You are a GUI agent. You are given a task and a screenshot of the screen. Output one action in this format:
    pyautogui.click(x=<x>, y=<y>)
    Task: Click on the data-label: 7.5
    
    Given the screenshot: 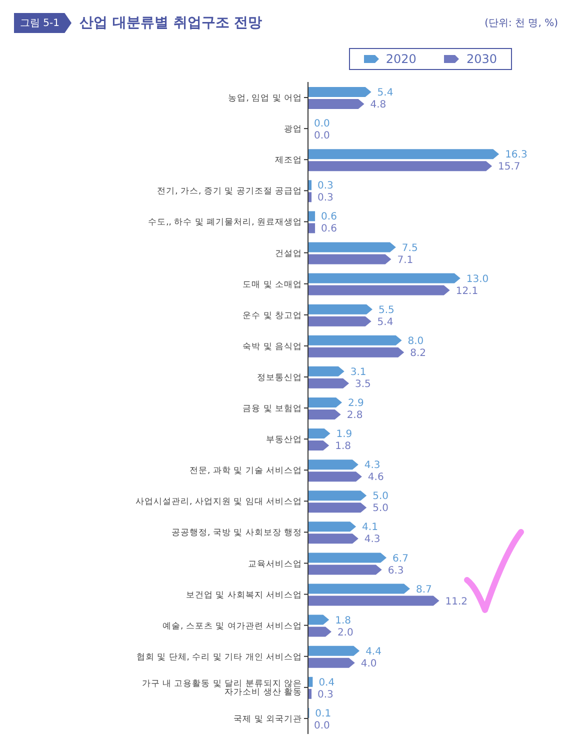 What is the action you would take?
    pyautogui.click(x=410, y=248)
    